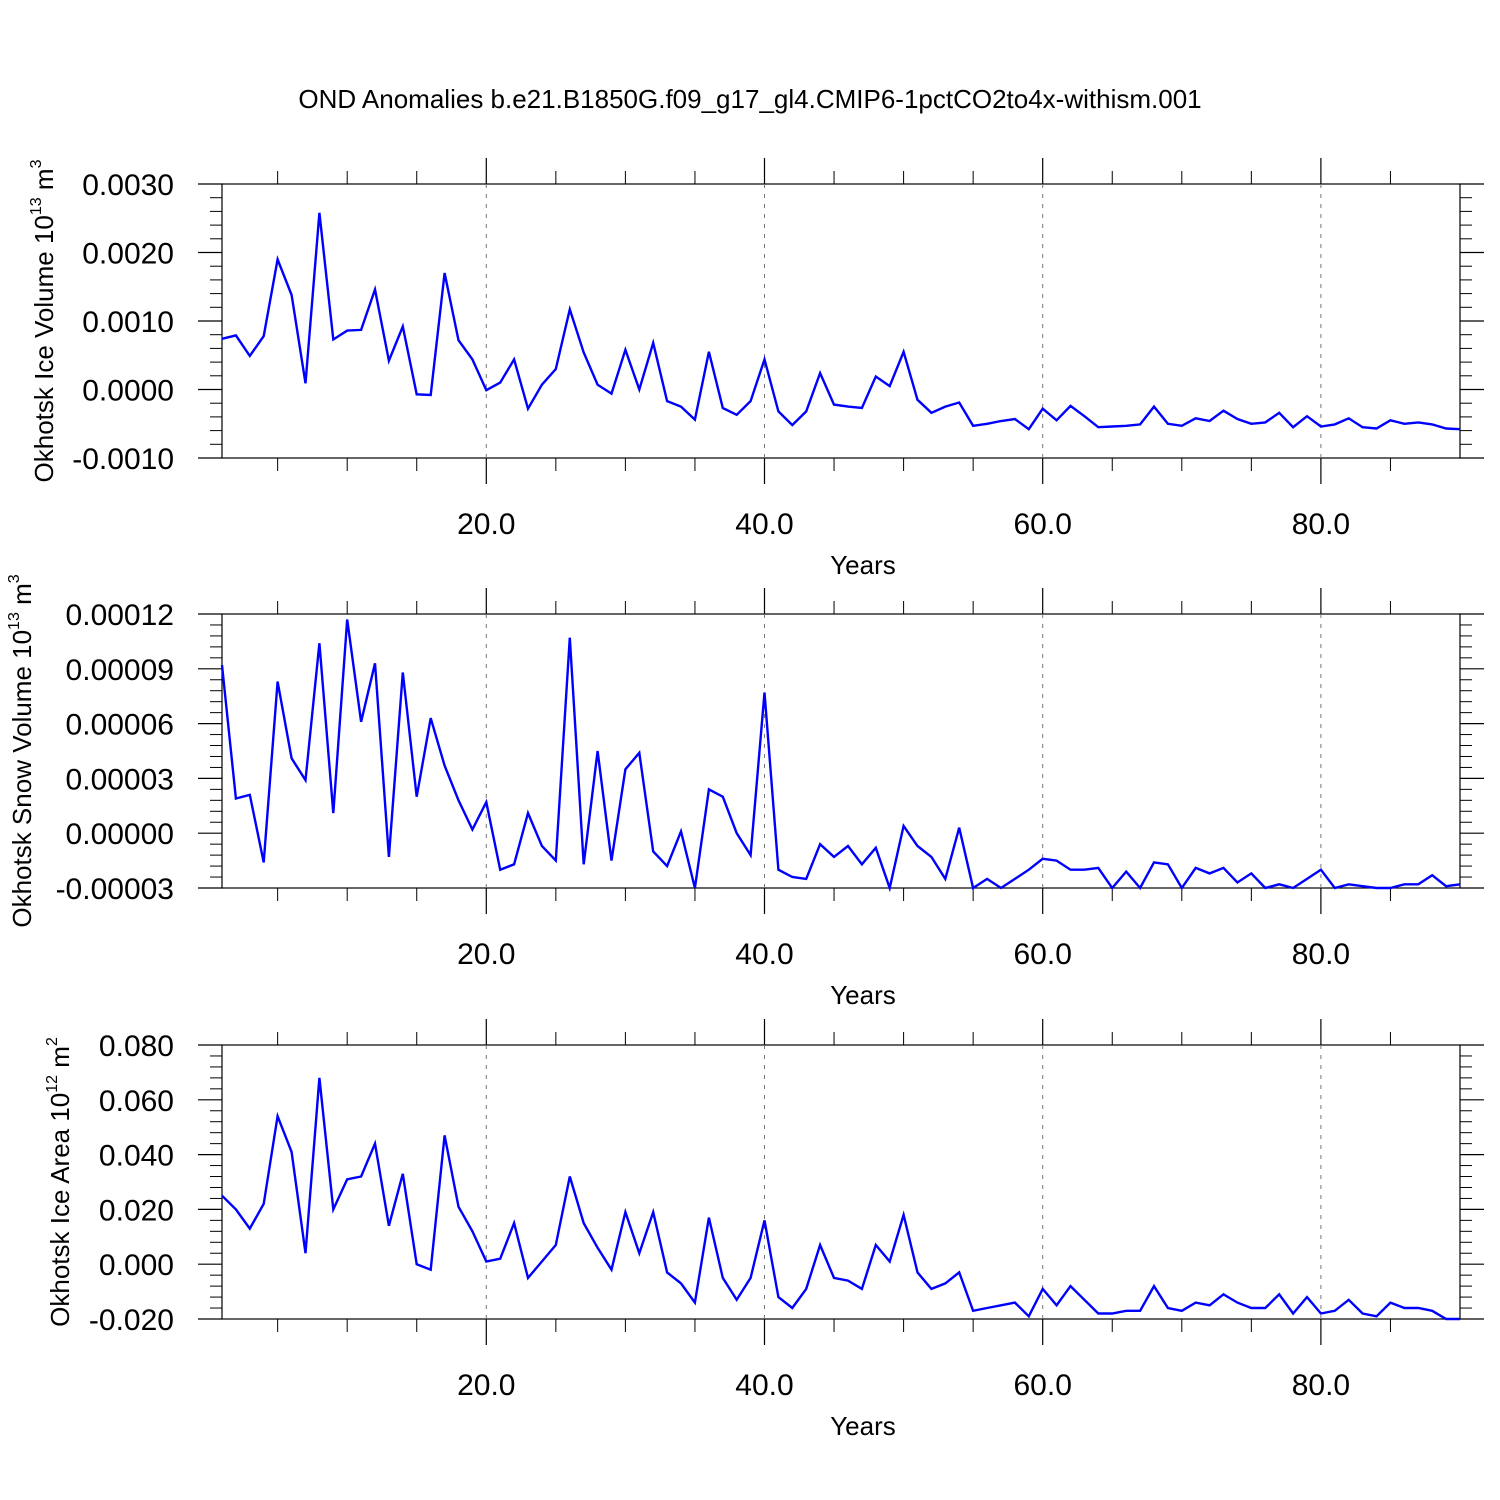  What do you see at coordinates (128, 185) in the screenshot?
I see `y-tick-label: 0.0030` at bounding box center [128, 185].